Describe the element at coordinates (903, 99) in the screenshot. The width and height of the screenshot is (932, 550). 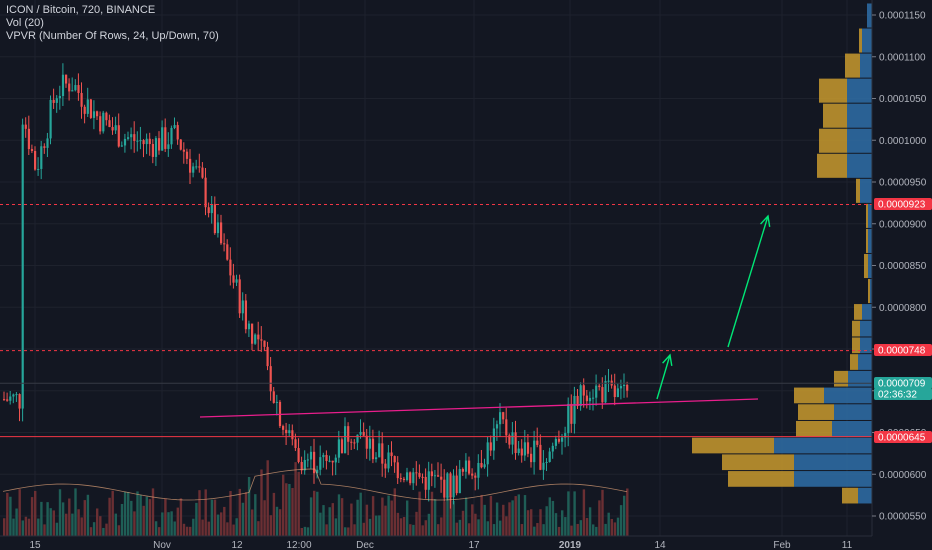
I see `price-tick-label: 0.0001050` at that location.